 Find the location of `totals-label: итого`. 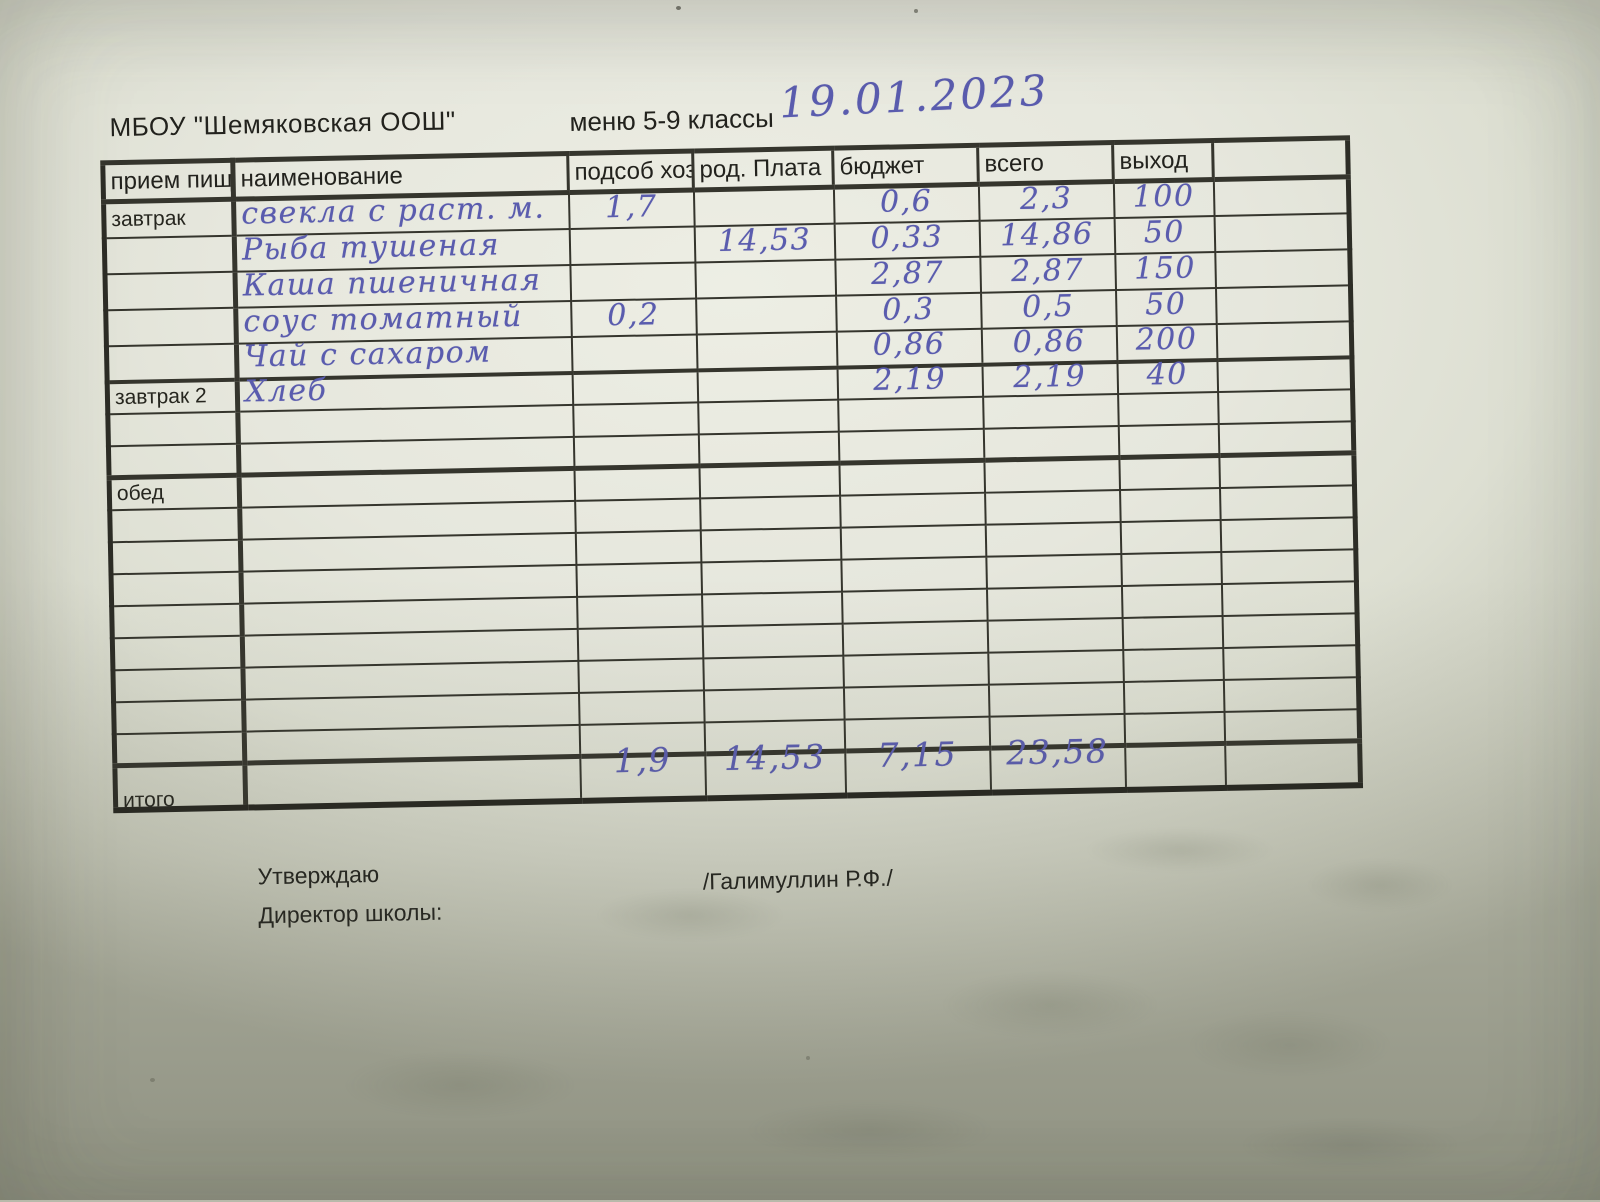

totals-label: итого is located at coordinates (148, 799).